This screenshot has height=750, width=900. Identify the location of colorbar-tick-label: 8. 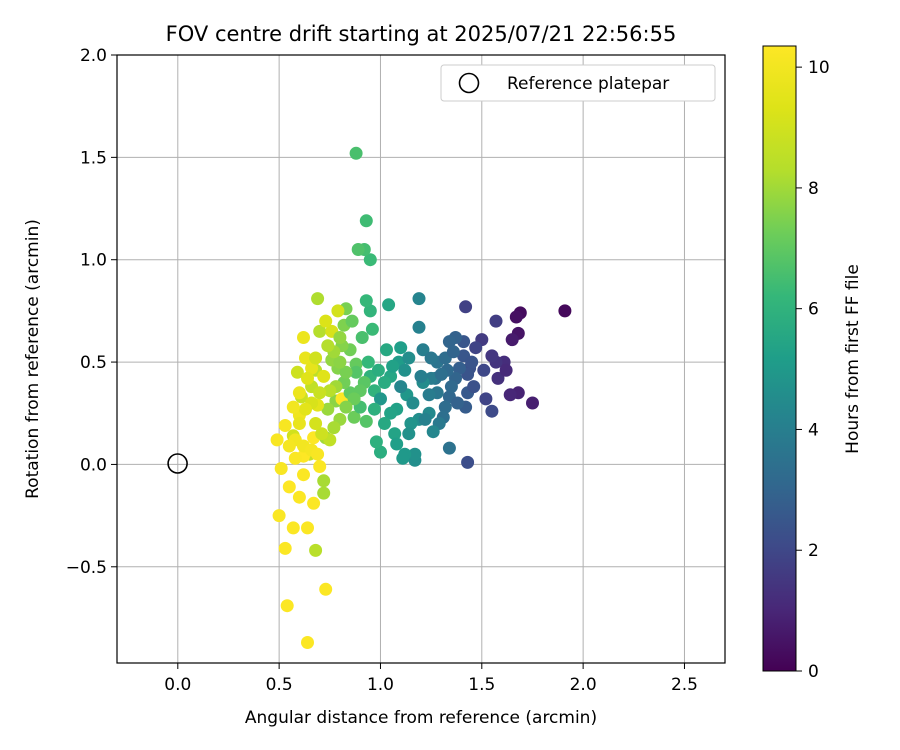
(813, 189).